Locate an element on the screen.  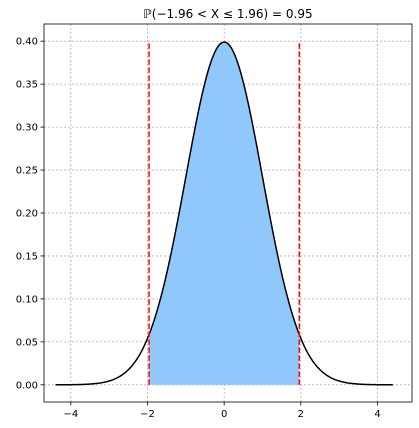
y-tick-label: 0.35 is located at coordinates (27, 85).